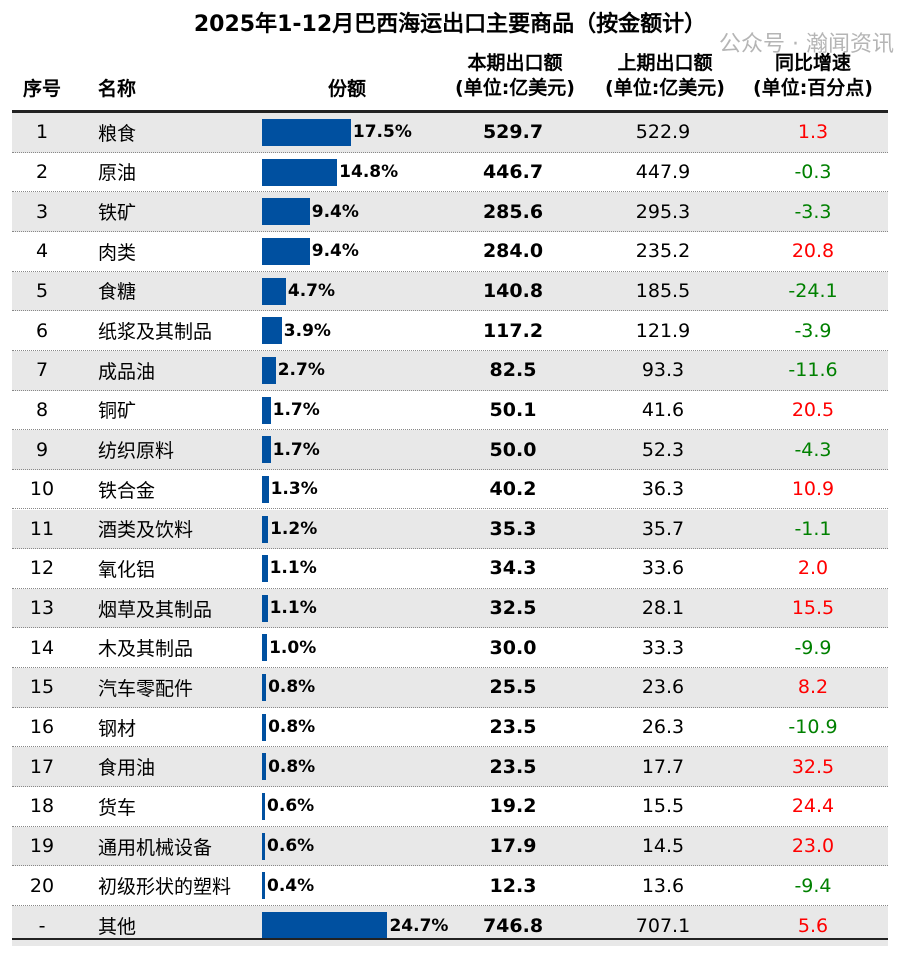 The width and height of the screenshot is (900, 955). I want to click on row-index: 1, so click(42, 132).